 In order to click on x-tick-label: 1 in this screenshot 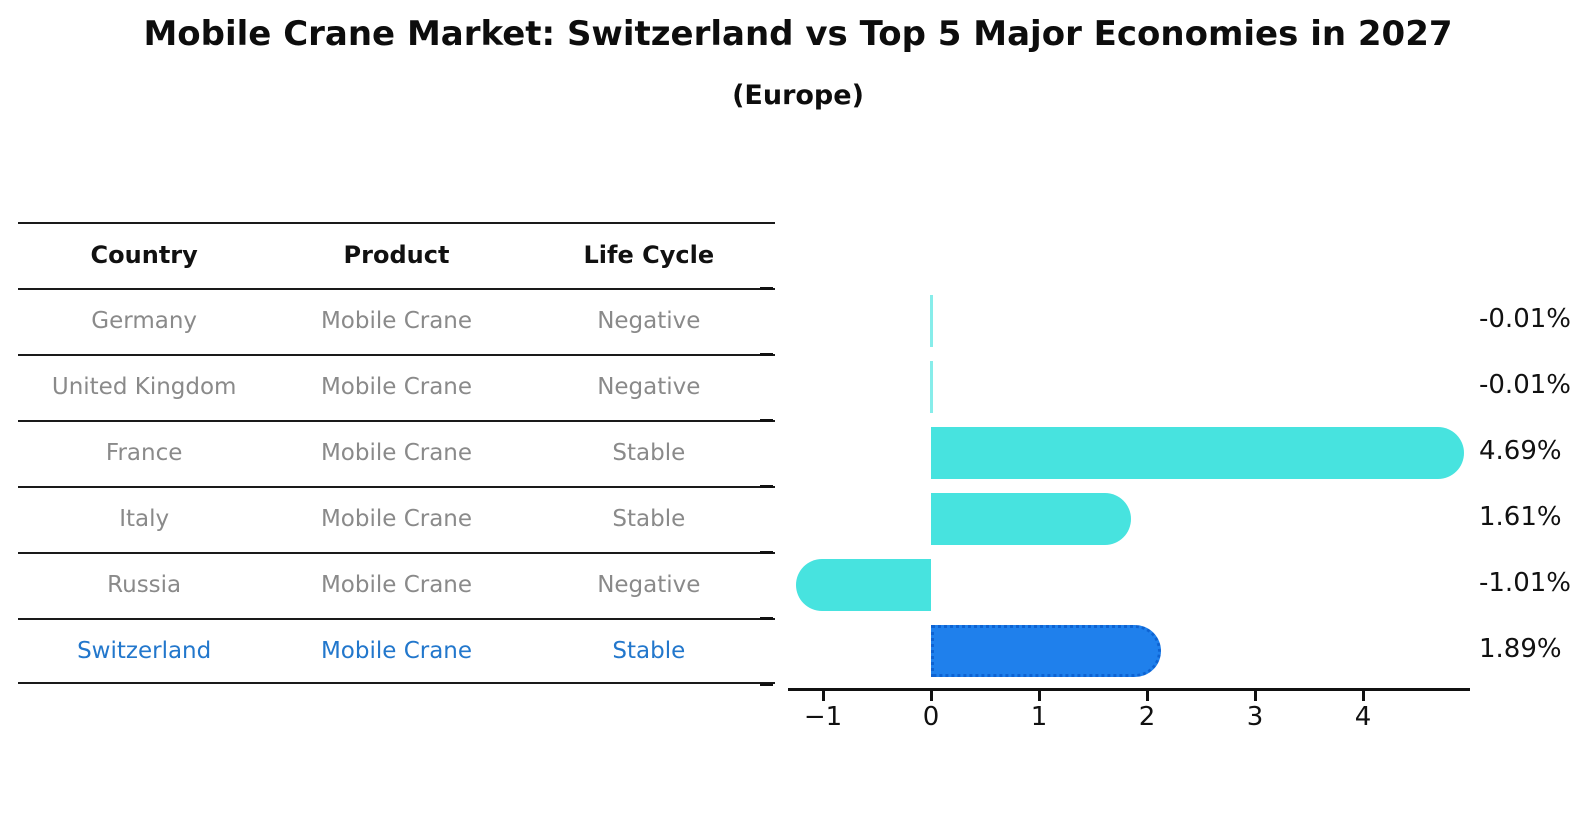, I will do `click(1039, 717)`.